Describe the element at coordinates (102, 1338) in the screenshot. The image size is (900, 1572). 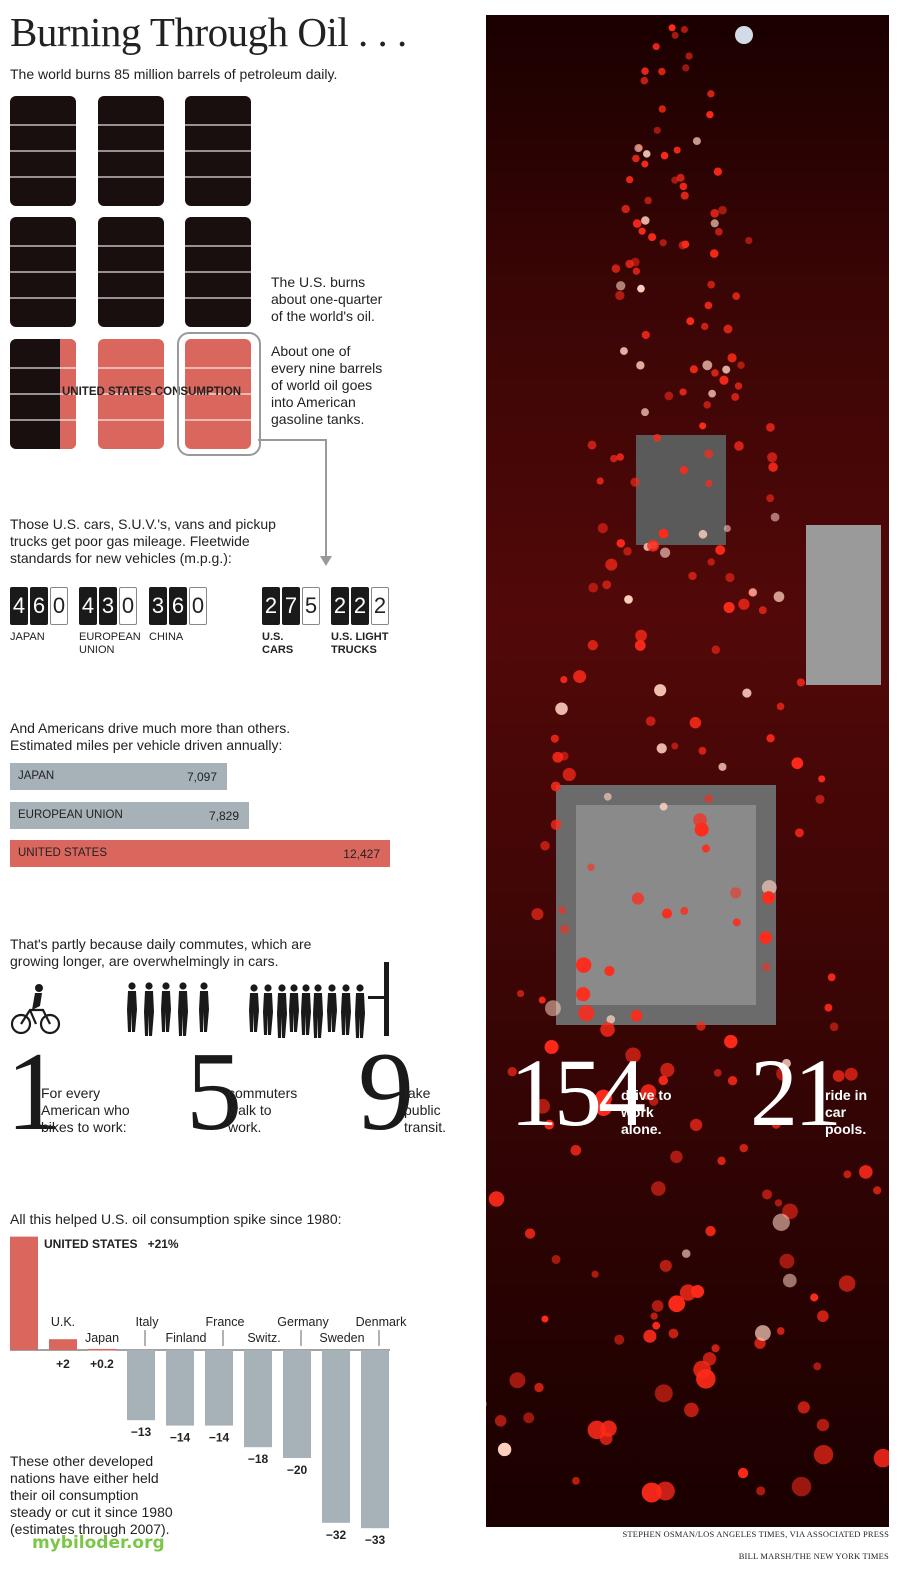
I see `country-label: Japan` at that location.